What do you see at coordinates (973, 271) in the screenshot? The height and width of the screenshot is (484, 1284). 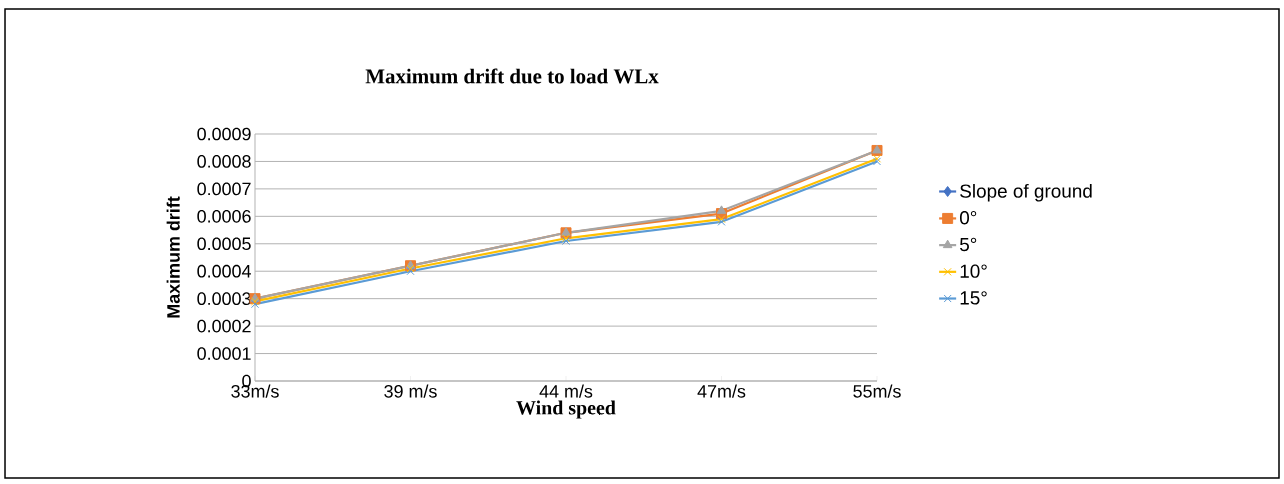 I see `legend-label: 10°` at bounding box center [973, 271].